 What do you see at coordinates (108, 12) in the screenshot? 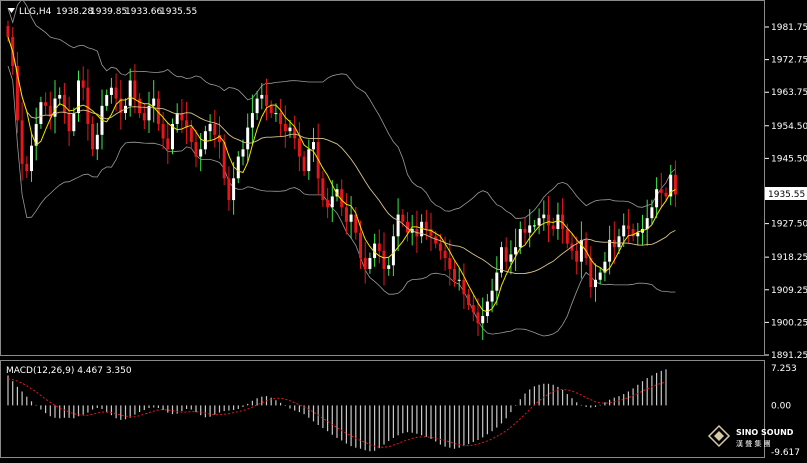
I see `high-price: 1939.85` at bounding box center [108, 12].